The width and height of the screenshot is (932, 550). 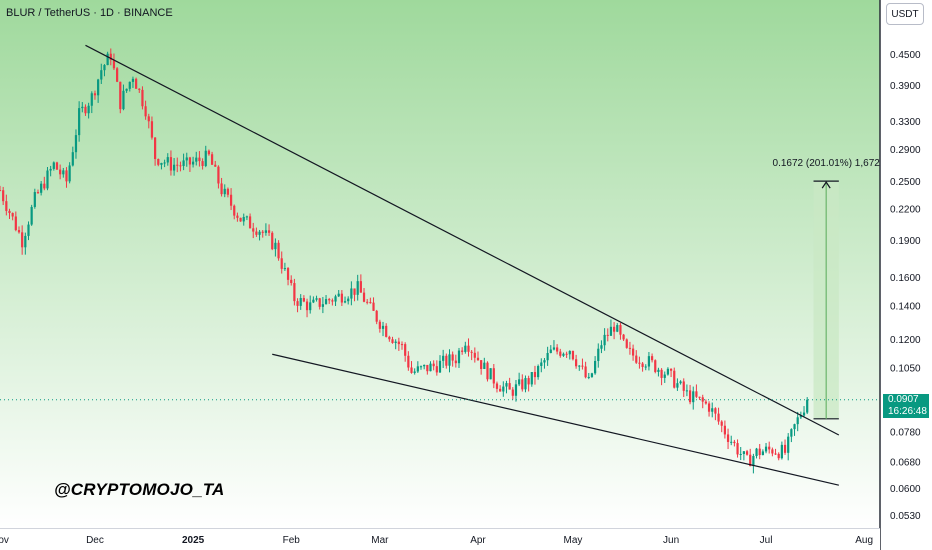 What do you see at coordinates (907, 411) in the screenshot?
I see `countdown-timer: 16:26:48` at bounding box center [907, 411].